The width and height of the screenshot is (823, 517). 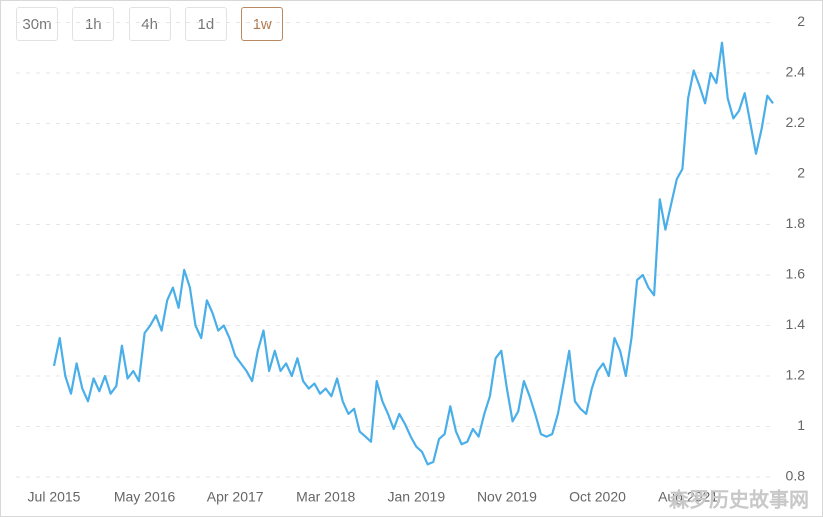 What do you see at coordinates (325, 497) in the screenshot?
I see `x-tick-label: Mar 2018` at bounding box center [325, 497].